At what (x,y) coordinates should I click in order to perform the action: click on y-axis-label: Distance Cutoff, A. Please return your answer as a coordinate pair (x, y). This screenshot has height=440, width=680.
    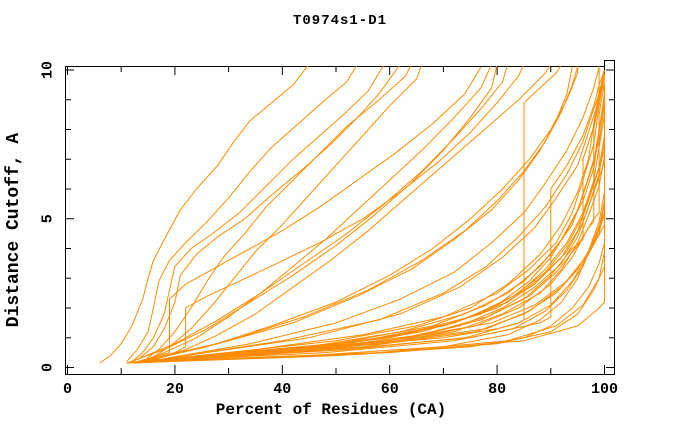
    Looking at the image, I should click on (14, 230).